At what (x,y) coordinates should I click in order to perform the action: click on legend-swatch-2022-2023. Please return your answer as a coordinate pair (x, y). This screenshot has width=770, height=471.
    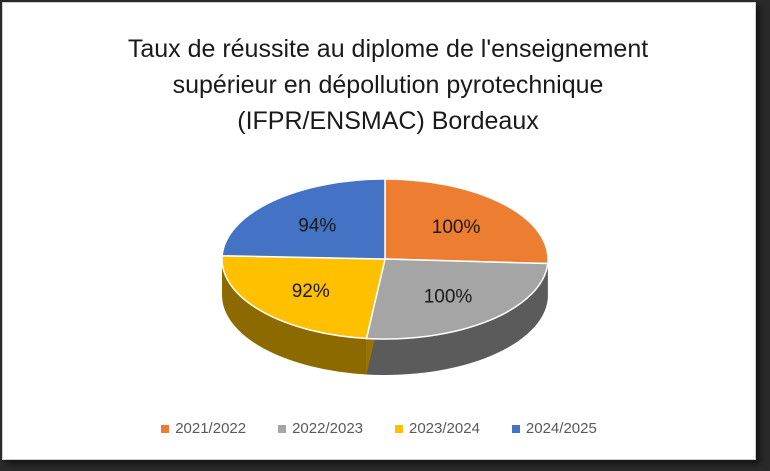
    Looking at the image, I should click on (282, 428).